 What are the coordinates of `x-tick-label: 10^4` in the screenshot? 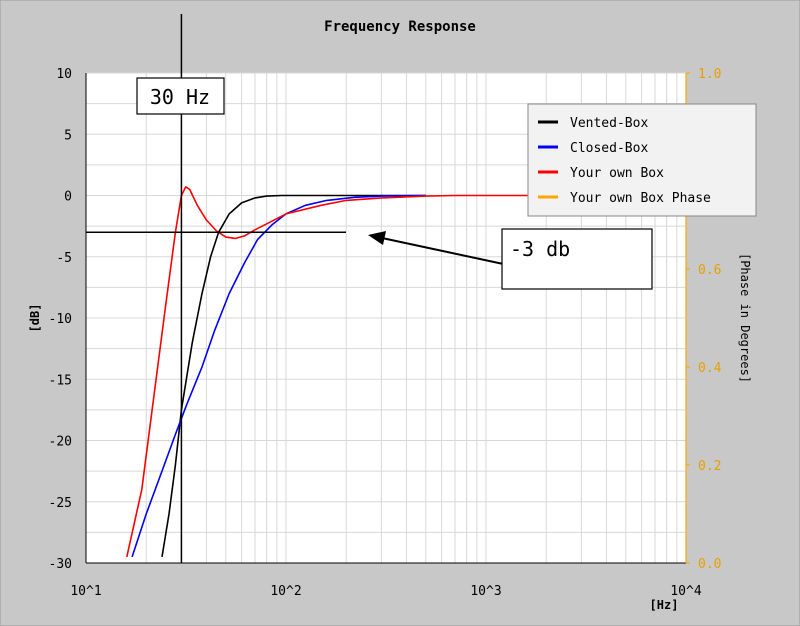 It's located at (685, 591).